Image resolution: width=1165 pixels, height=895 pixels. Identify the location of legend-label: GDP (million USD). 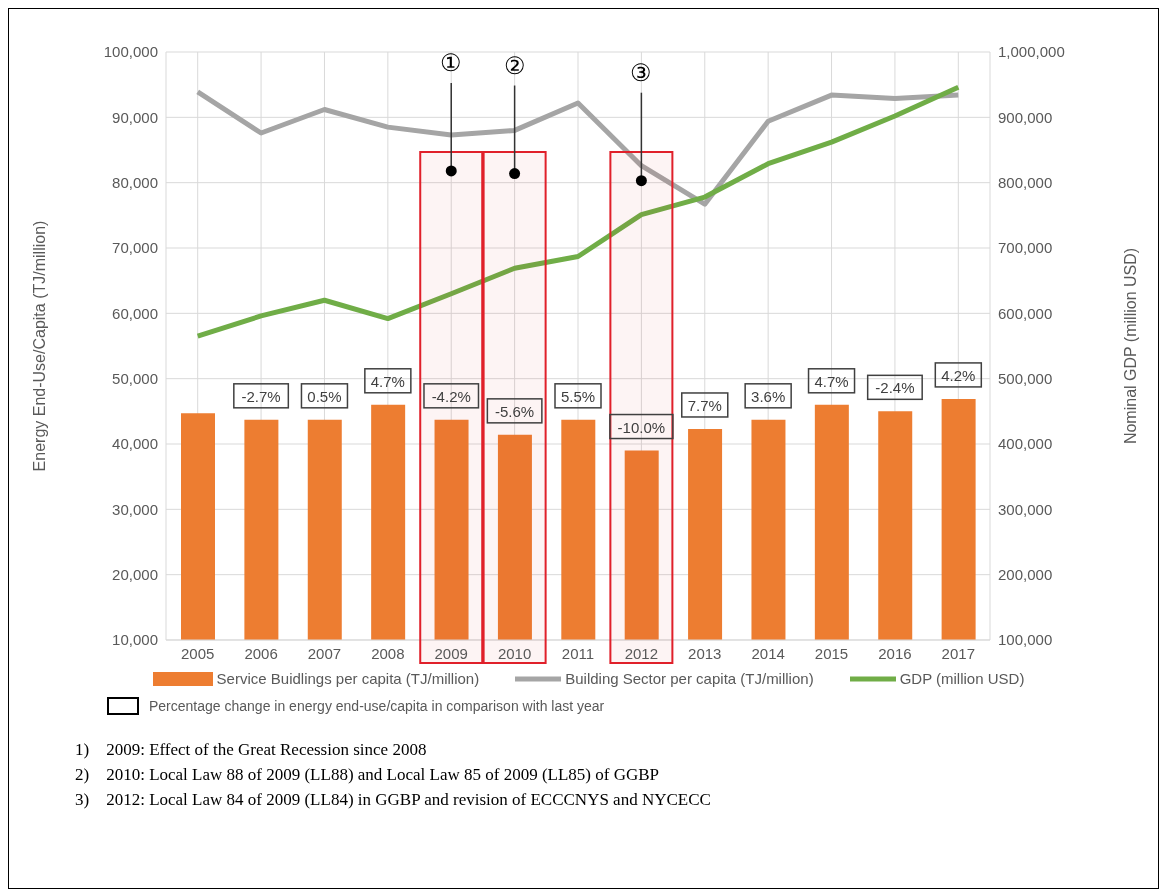
(961, 678).